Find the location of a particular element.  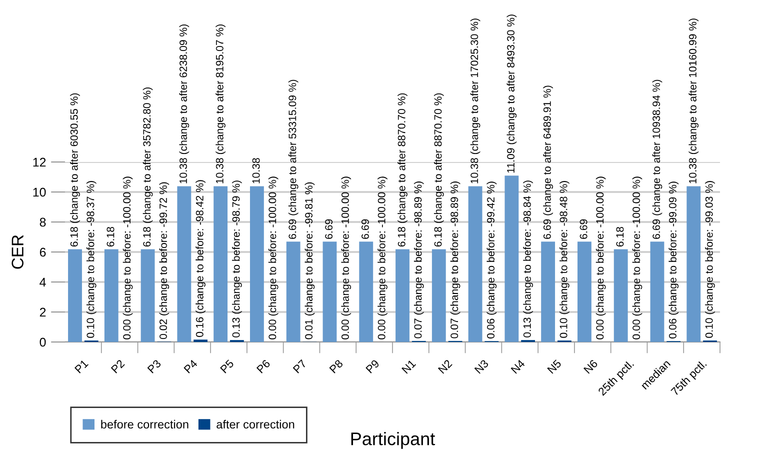

y-tick-label: 12 is located at coordinates (39, 162).